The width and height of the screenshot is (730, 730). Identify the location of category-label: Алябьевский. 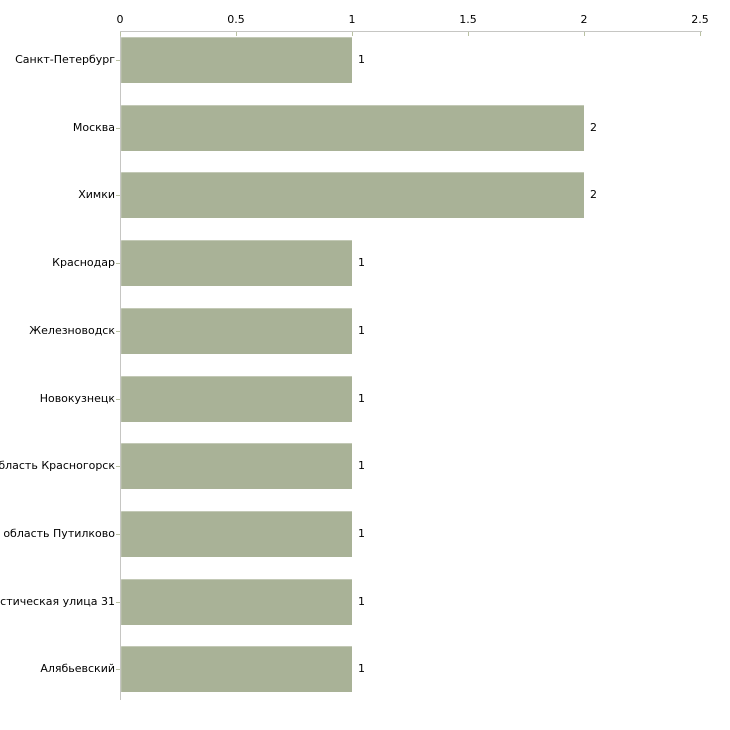
(77, 669).